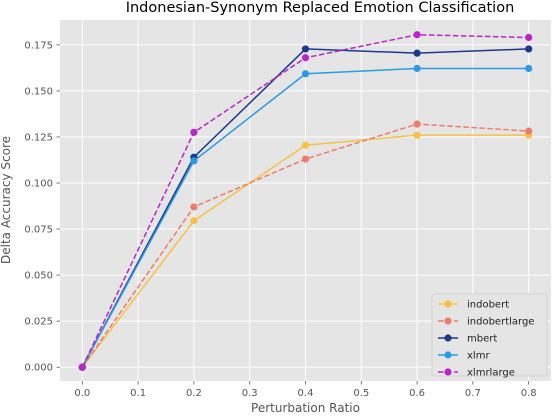 Image resolution: width=552 pixels, height=416 pixels. Describe the element at coordinates (491, 373) in the screenshot. I see `legend-label: xlmrlarge` at that location.